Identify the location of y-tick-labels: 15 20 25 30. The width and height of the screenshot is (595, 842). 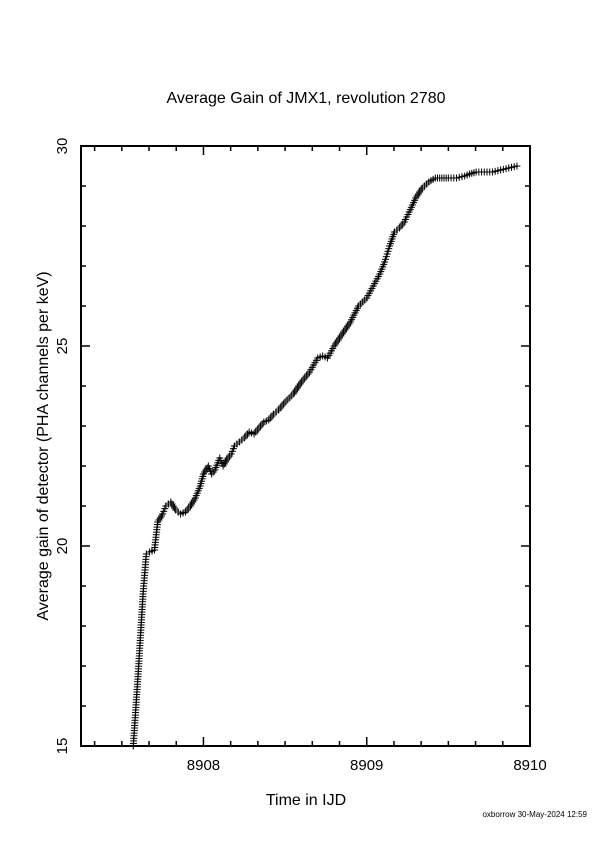
(62, 446).